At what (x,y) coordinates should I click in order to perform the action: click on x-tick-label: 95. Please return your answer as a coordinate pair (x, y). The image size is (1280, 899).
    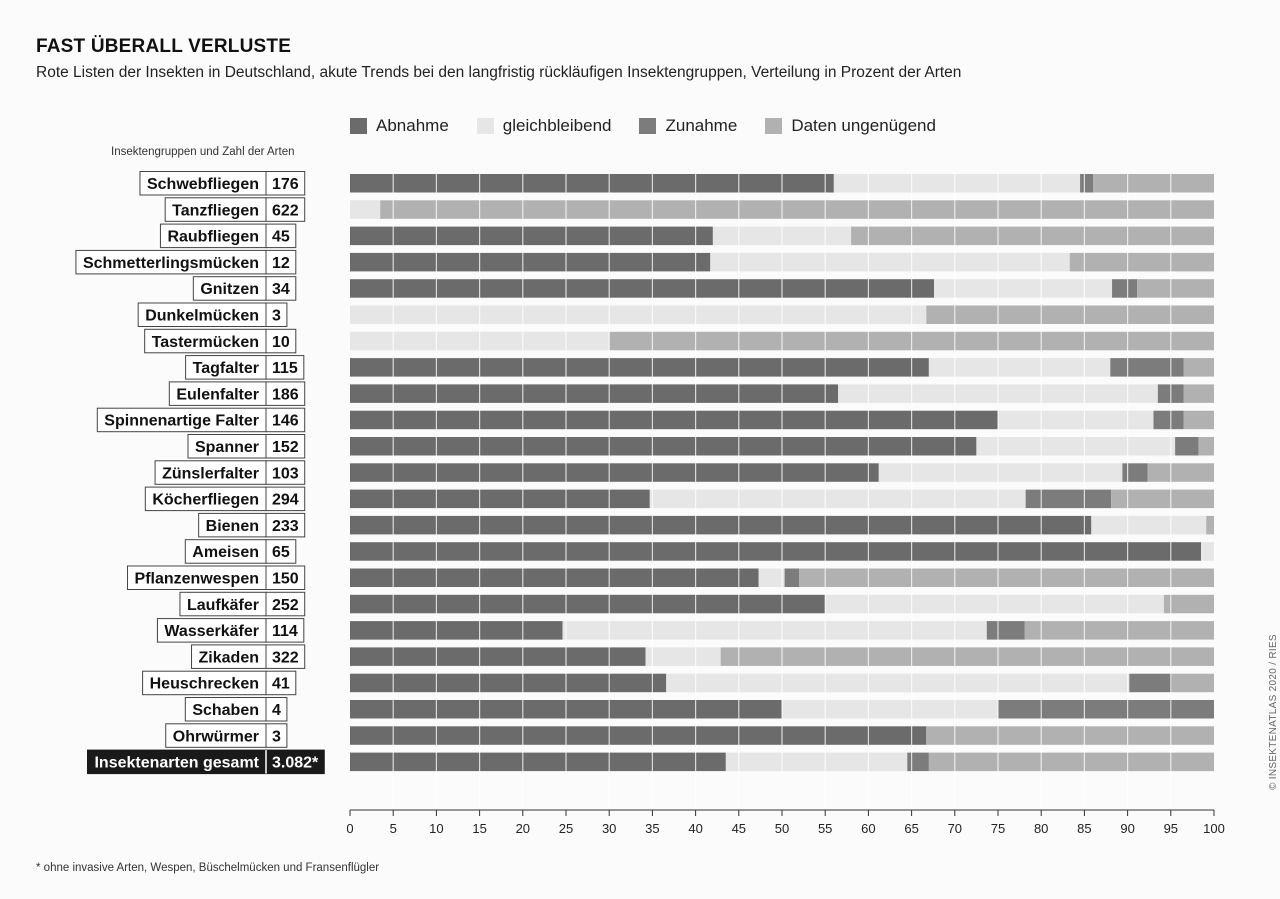
    Looking at the image, I should click on (1171, 828).